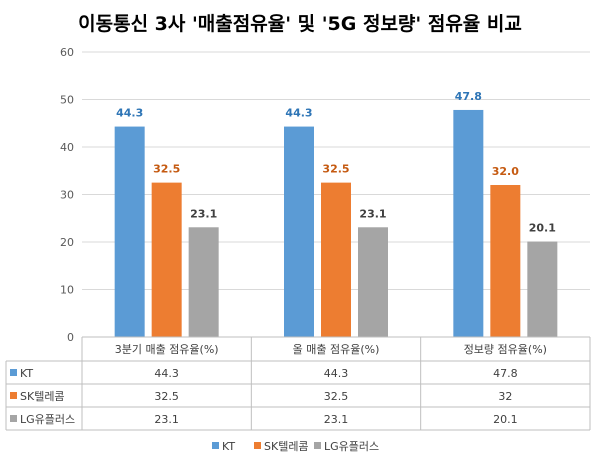 The height and width of the screenshot is (466, 597). Describe the element at coordinates (505, 171) in the screenshot. I see `data-label: 32.0` at that location.